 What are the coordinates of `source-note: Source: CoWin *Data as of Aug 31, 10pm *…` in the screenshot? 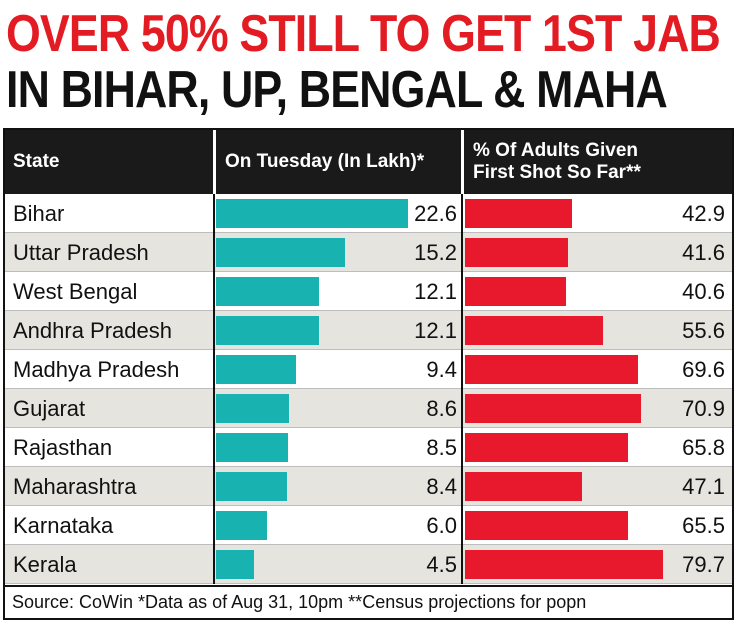 It's located at (368, 601).